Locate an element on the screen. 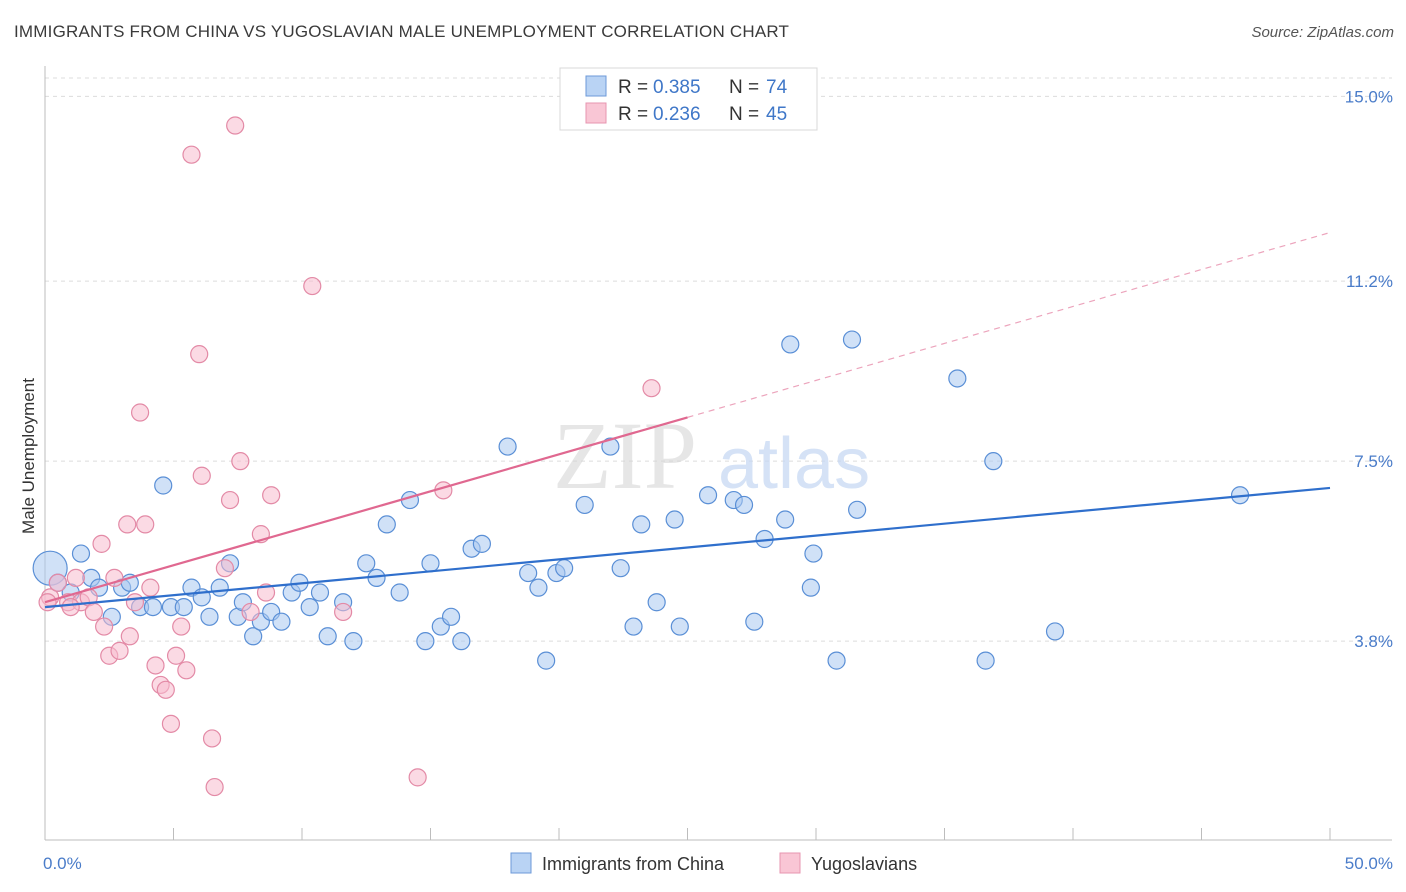  y-tick-labels: 3.8% 7.5% 11.2% 15.0% is located at coordinates (1369, 369).